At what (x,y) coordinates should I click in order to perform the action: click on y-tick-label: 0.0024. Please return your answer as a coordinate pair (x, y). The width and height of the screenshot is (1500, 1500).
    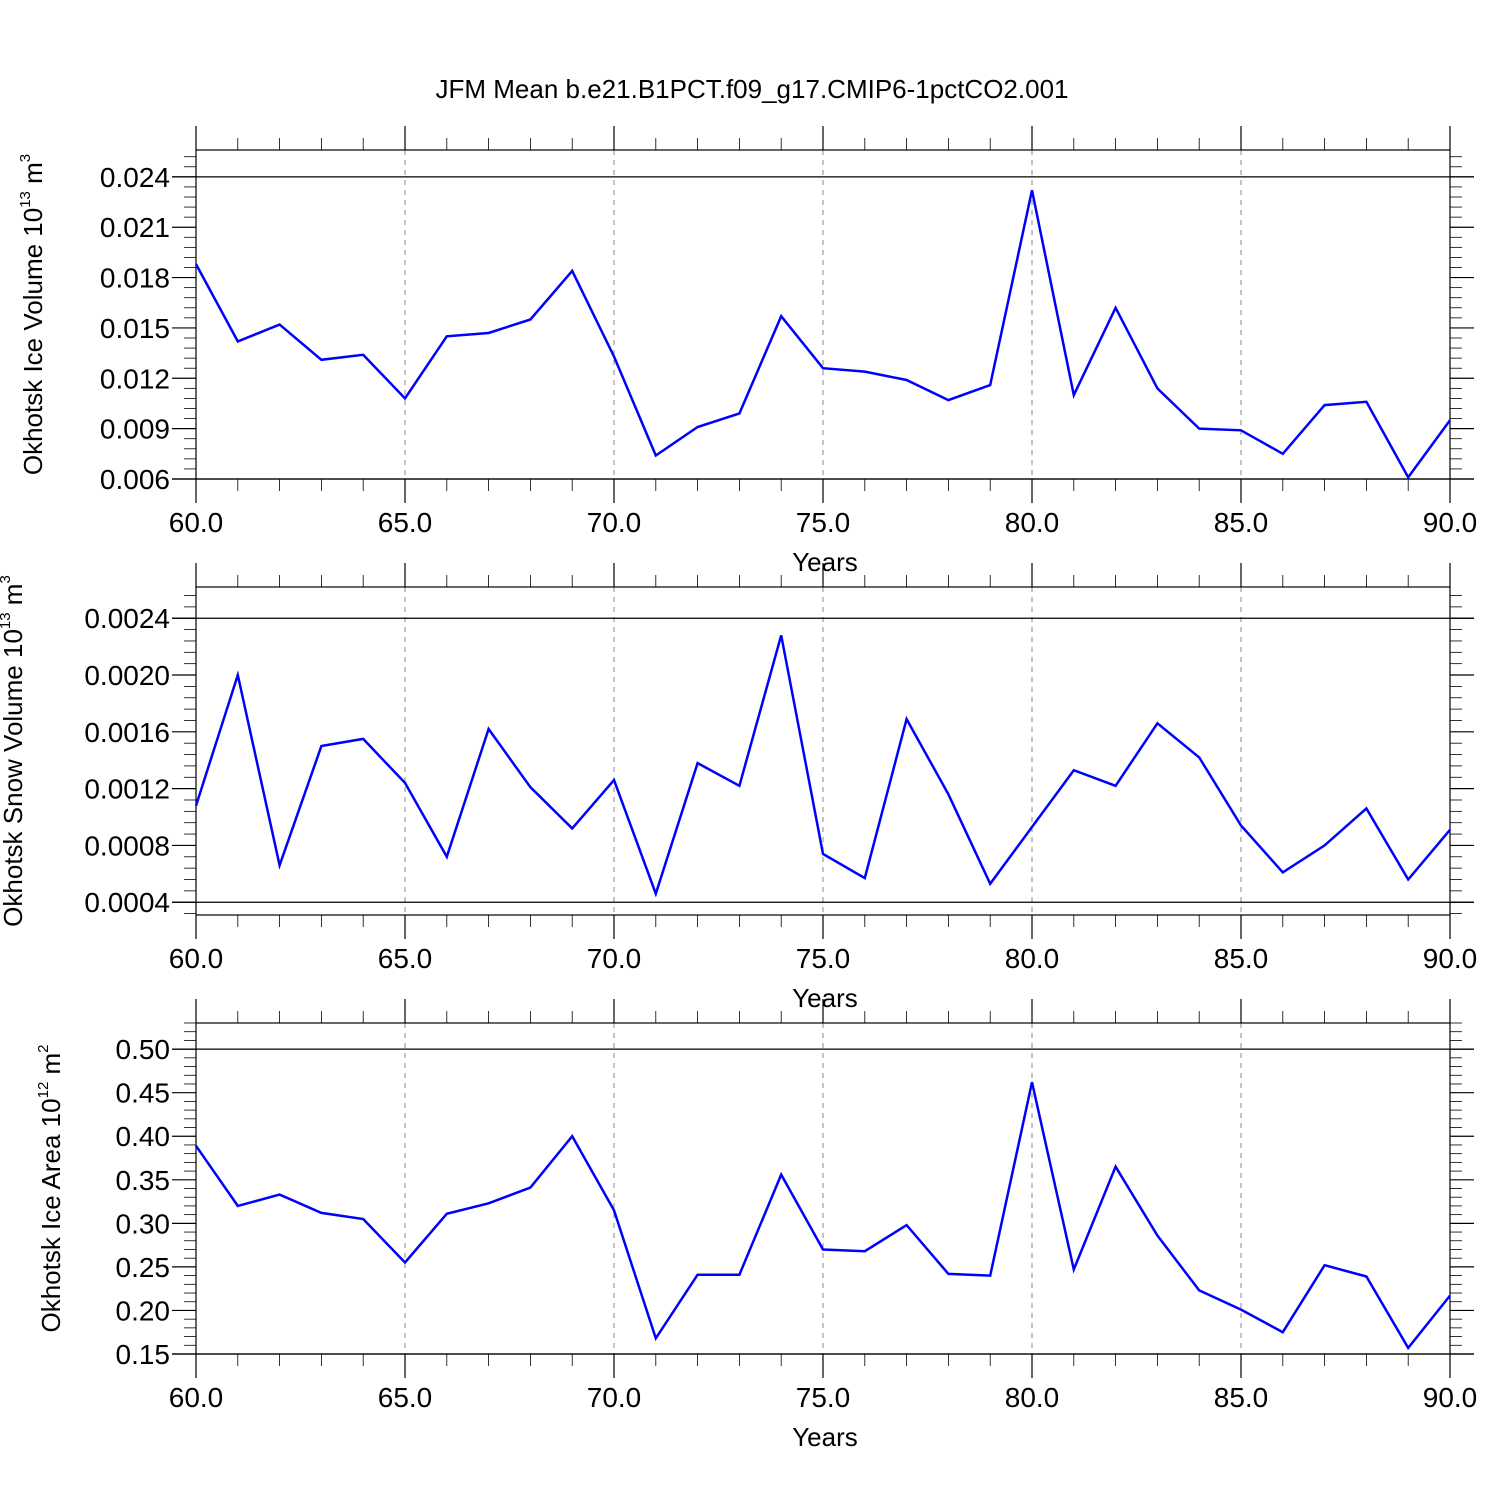
    Looking at the image, I should click on (127, 618).